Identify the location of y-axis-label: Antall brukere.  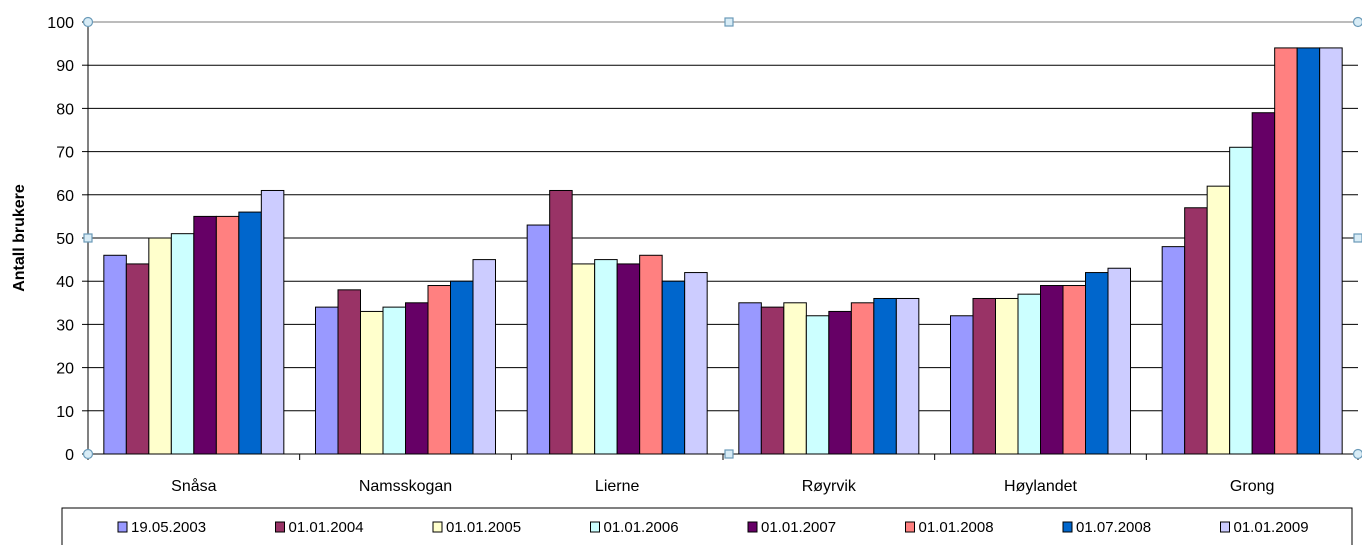
(19, 238).